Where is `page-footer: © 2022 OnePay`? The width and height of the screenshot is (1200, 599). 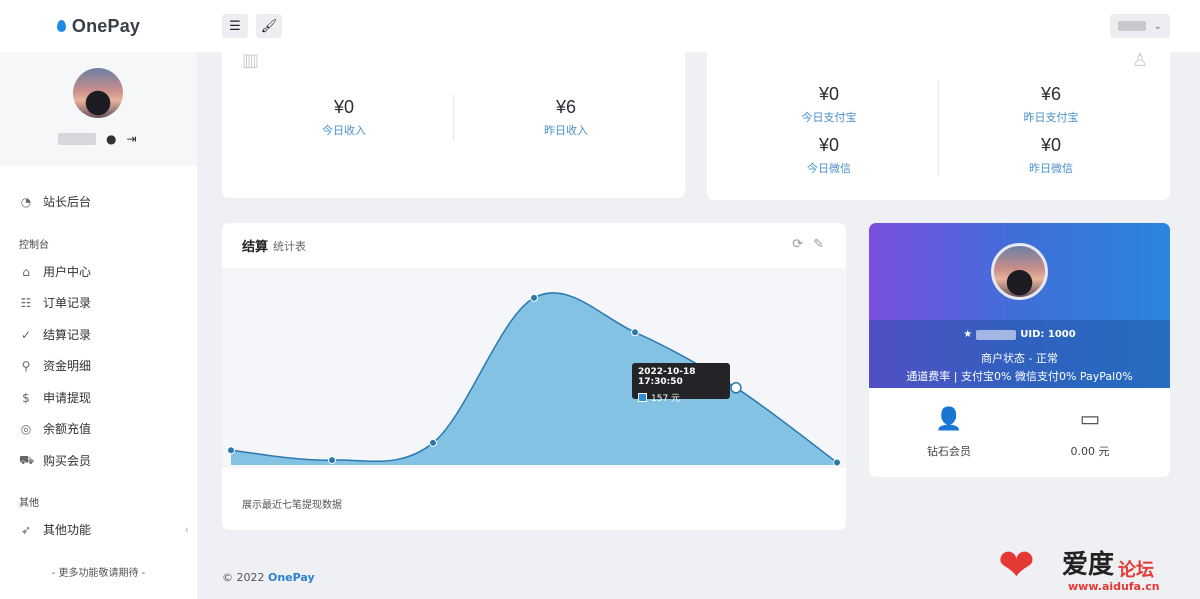
page-footer: © 2022 OnePay is located at coordinates (268, 577).